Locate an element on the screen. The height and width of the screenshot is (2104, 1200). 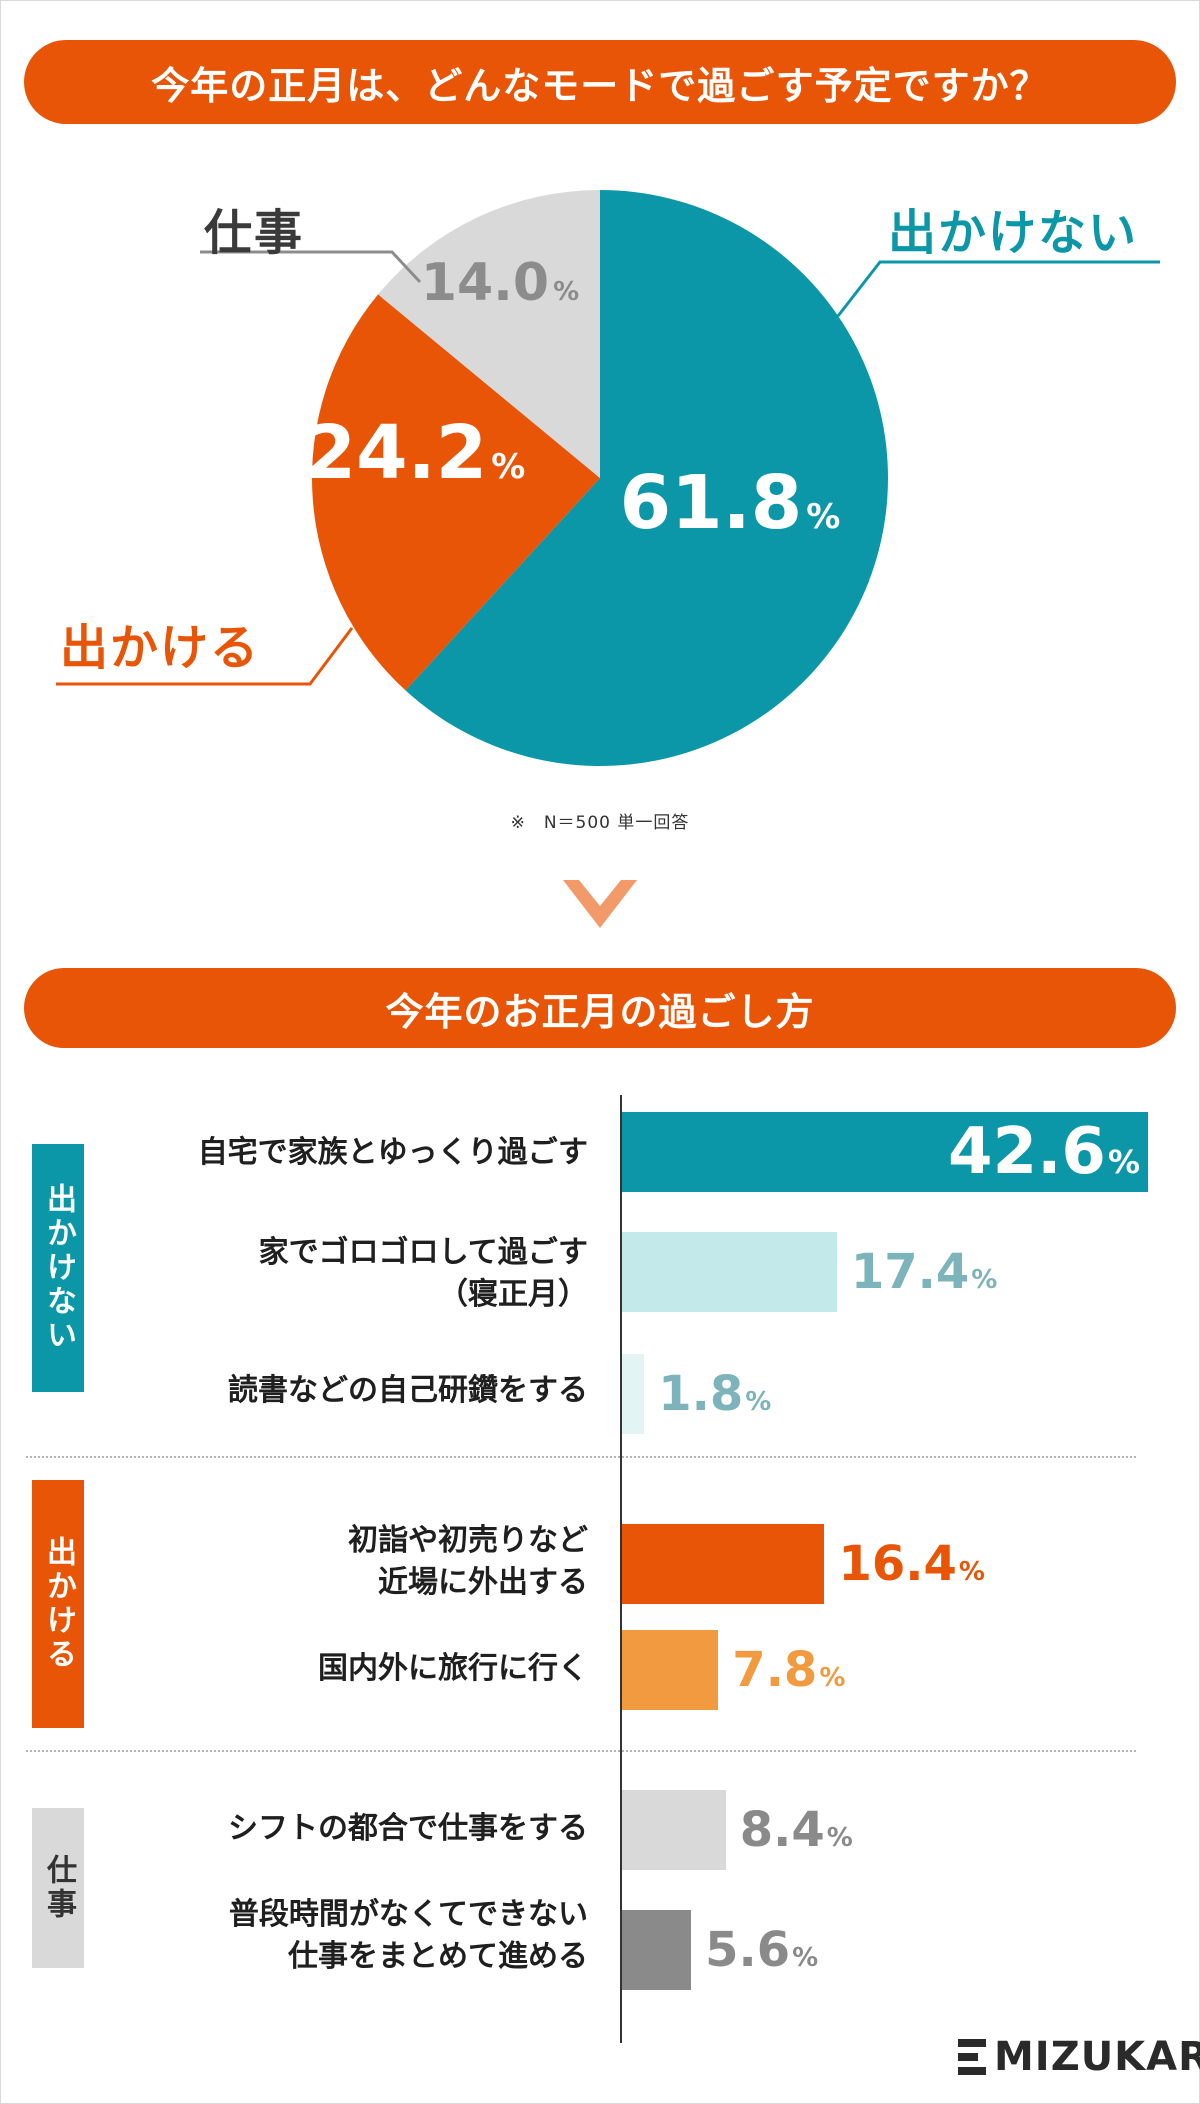
bar-value-label: 42.6% is located at coordinates (1044, 1152).